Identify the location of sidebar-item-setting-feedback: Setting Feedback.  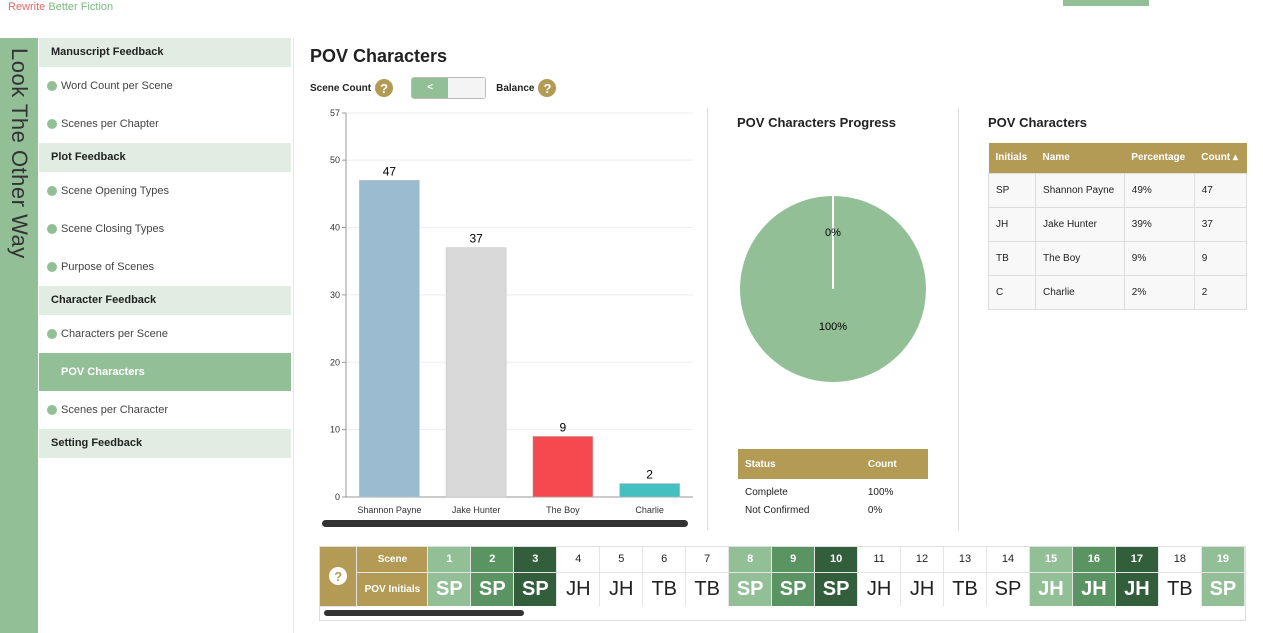
(165, 443).